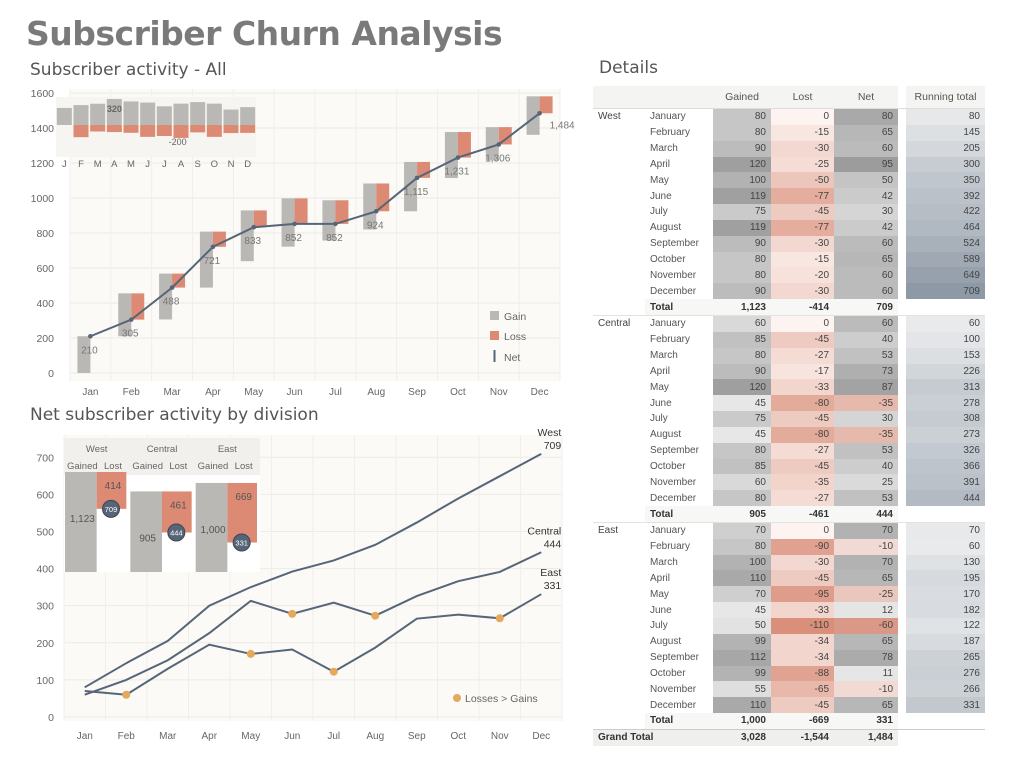  I want to click on lost-cell: -95, so click(802, 594).